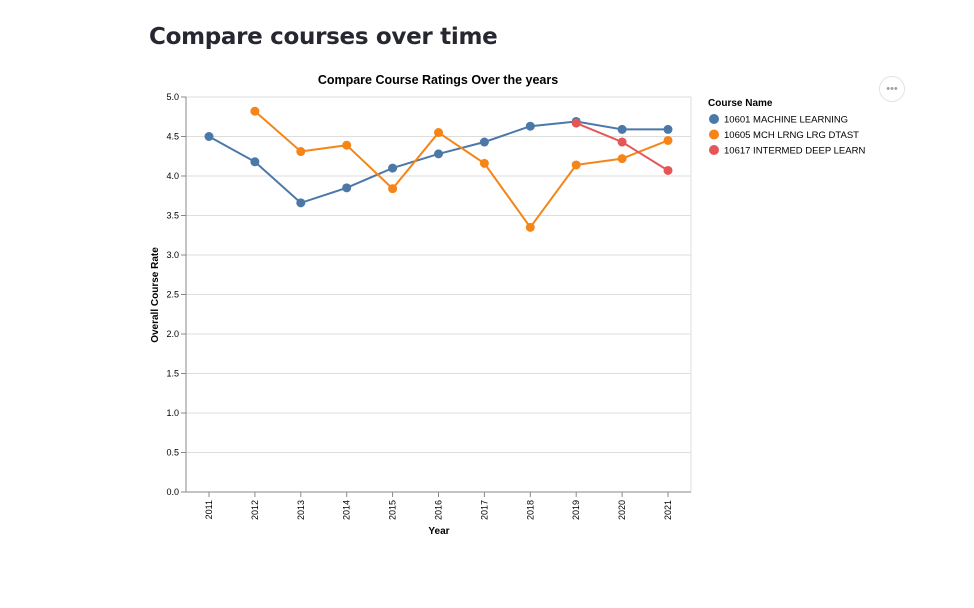 Image resolution: width=974 pixels, height=608 pixels. What do you see at coordinates (791, 135) in the screenshot?
I see `legend-label: 10605 MCH LRNG LRG DTAST` at bounding box center [791, 135].